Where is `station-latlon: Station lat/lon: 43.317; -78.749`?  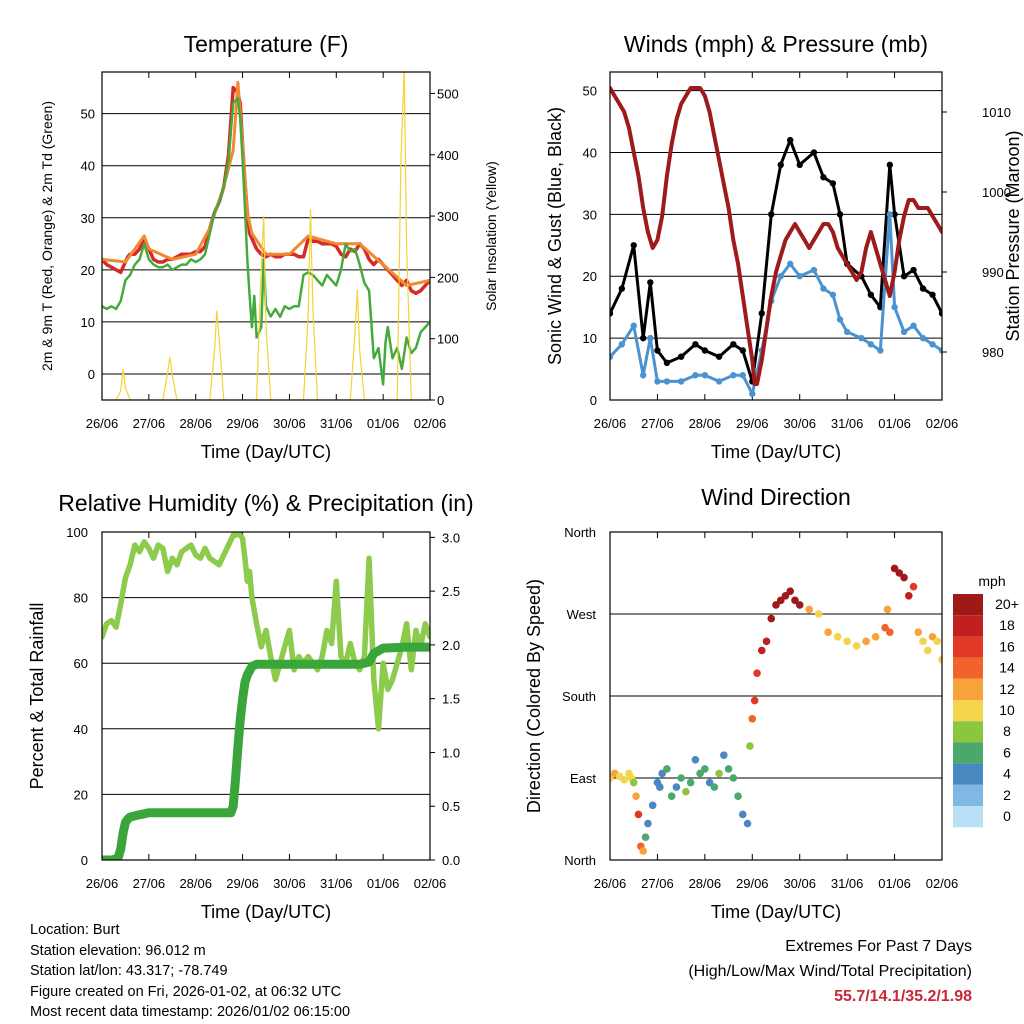
station-latlon: Station lat/lon: 43.317; -78.749 is located at coordinates (129, 971).